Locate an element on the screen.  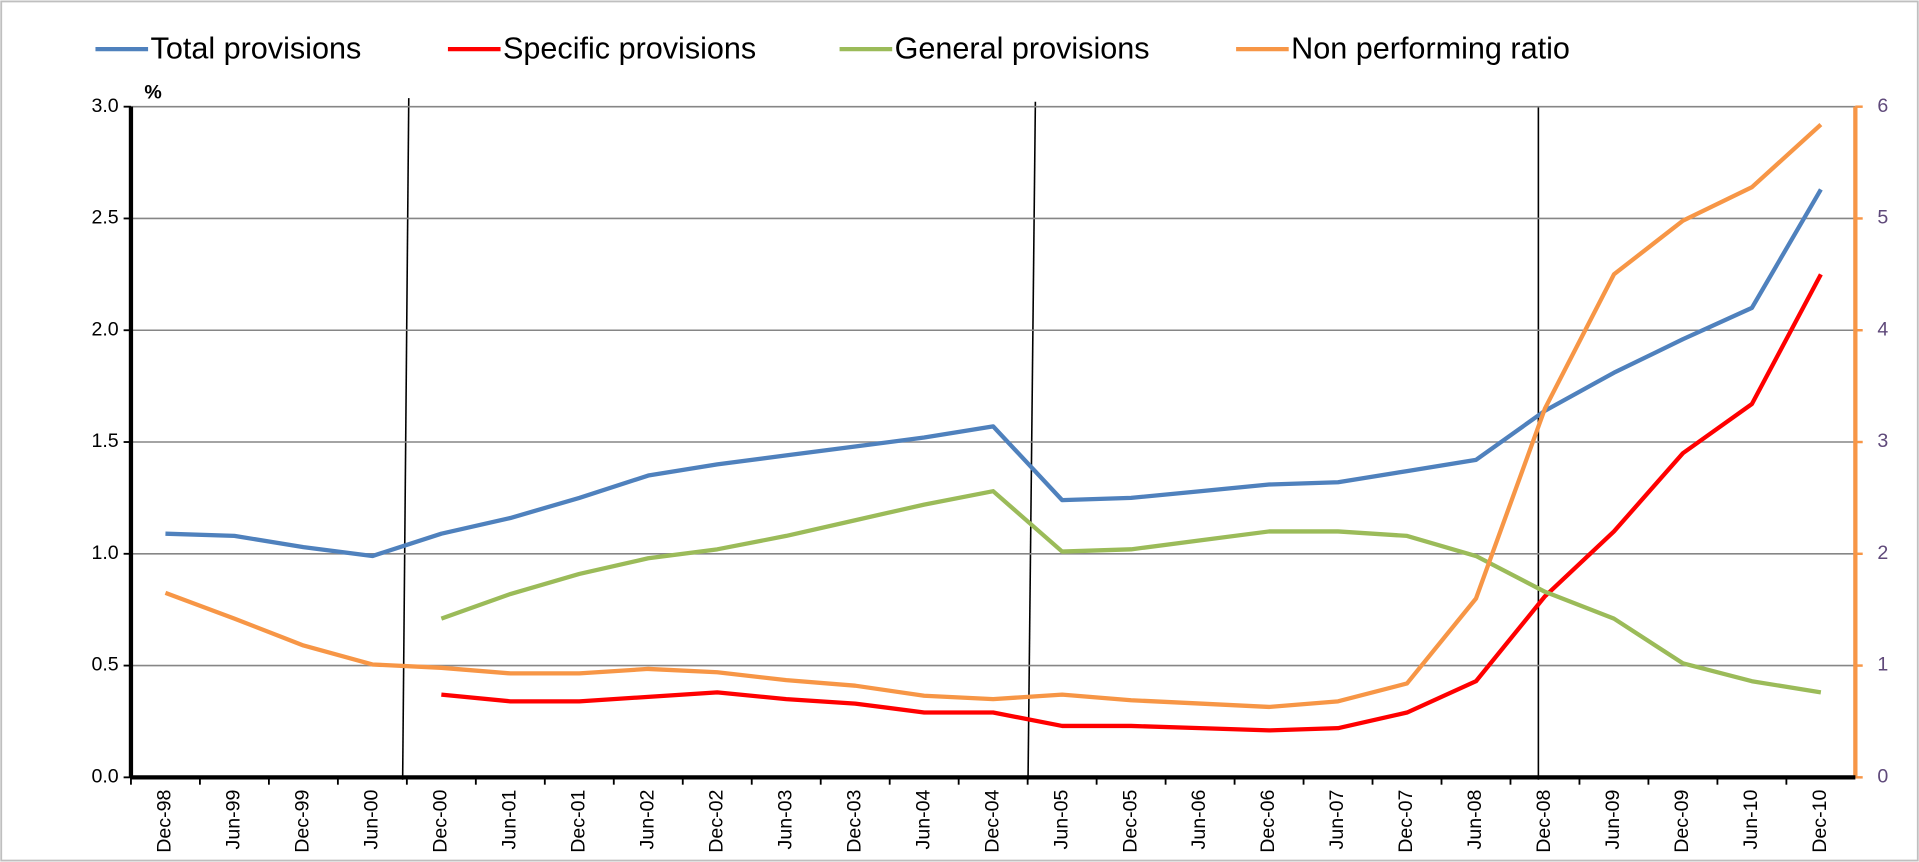
x-tick-label: Jun-00 is located at coordinates (372, 819).